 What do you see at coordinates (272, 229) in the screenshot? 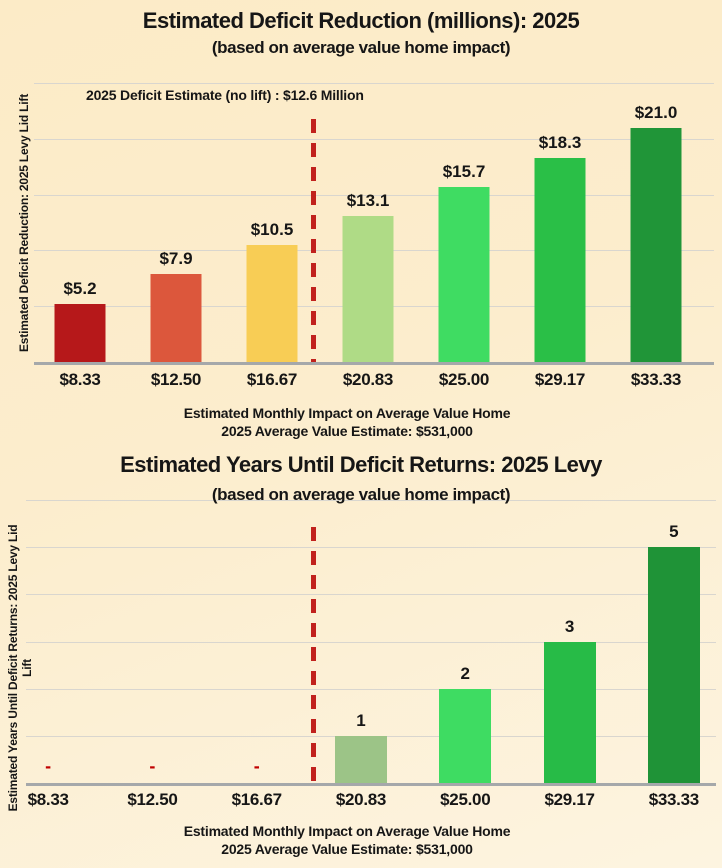
I see `bar-value-label: $10.5` at bounding box center [272, 229].